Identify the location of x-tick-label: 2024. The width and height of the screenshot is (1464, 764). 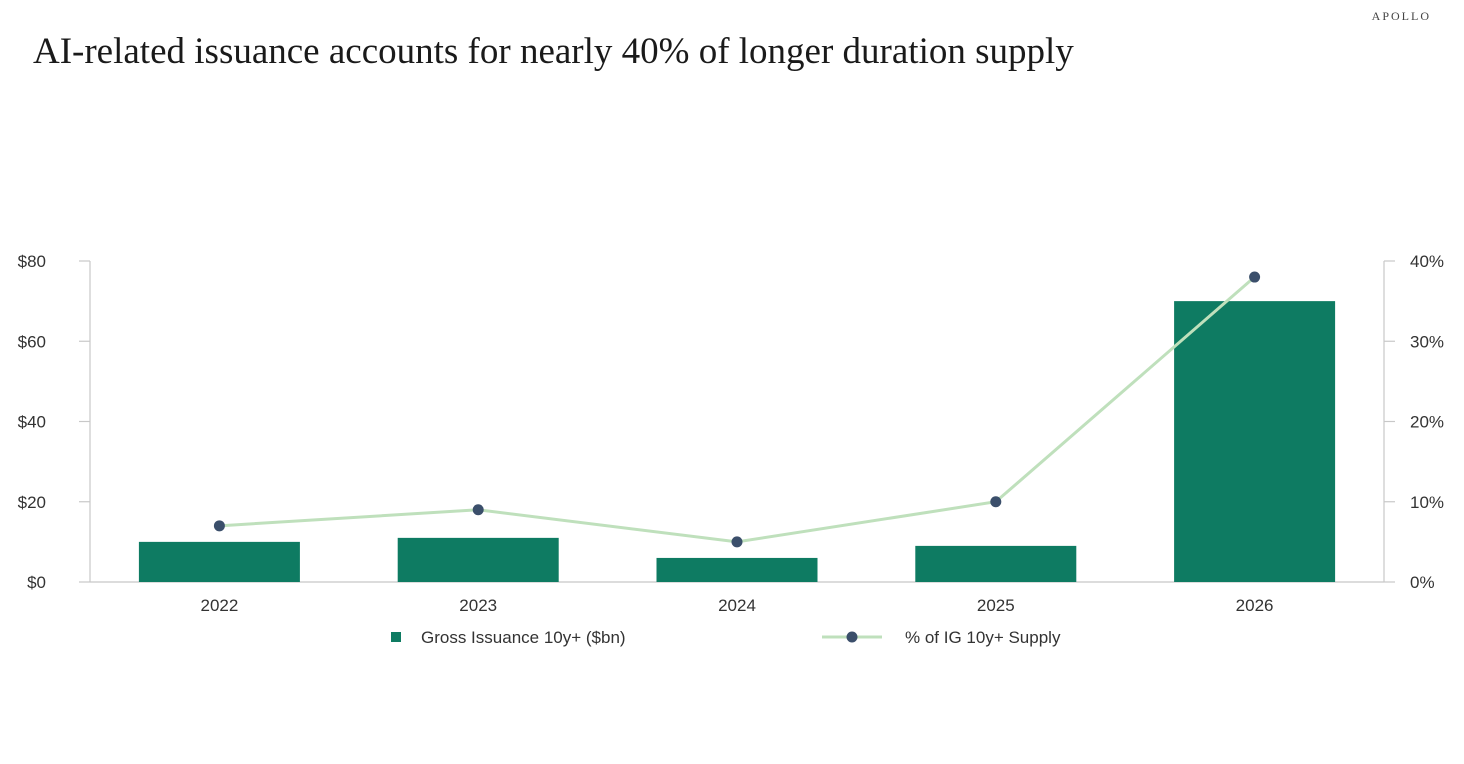
(737, 605).